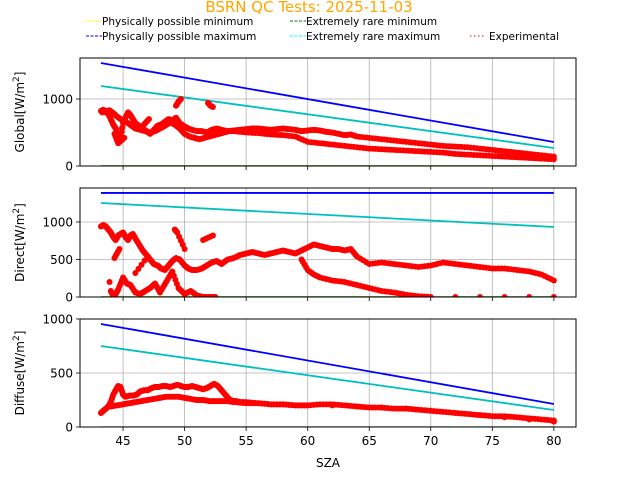 This screenshot has height=480, width=640. I want to click on chart-title: BSRN QC Tests: 2025-11-03, so click(308, 8).